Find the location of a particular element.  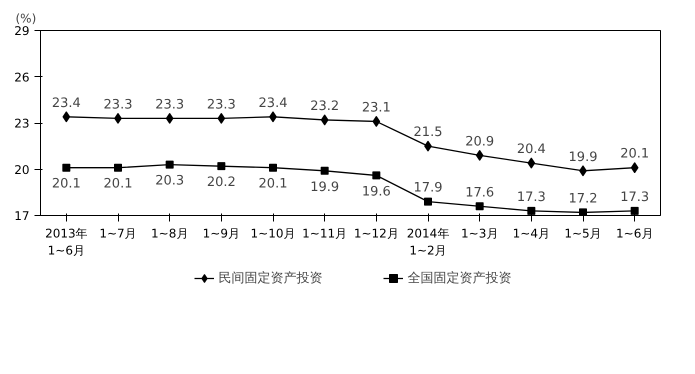

y-tick-label: 20 is located at coordinates (22, 169).